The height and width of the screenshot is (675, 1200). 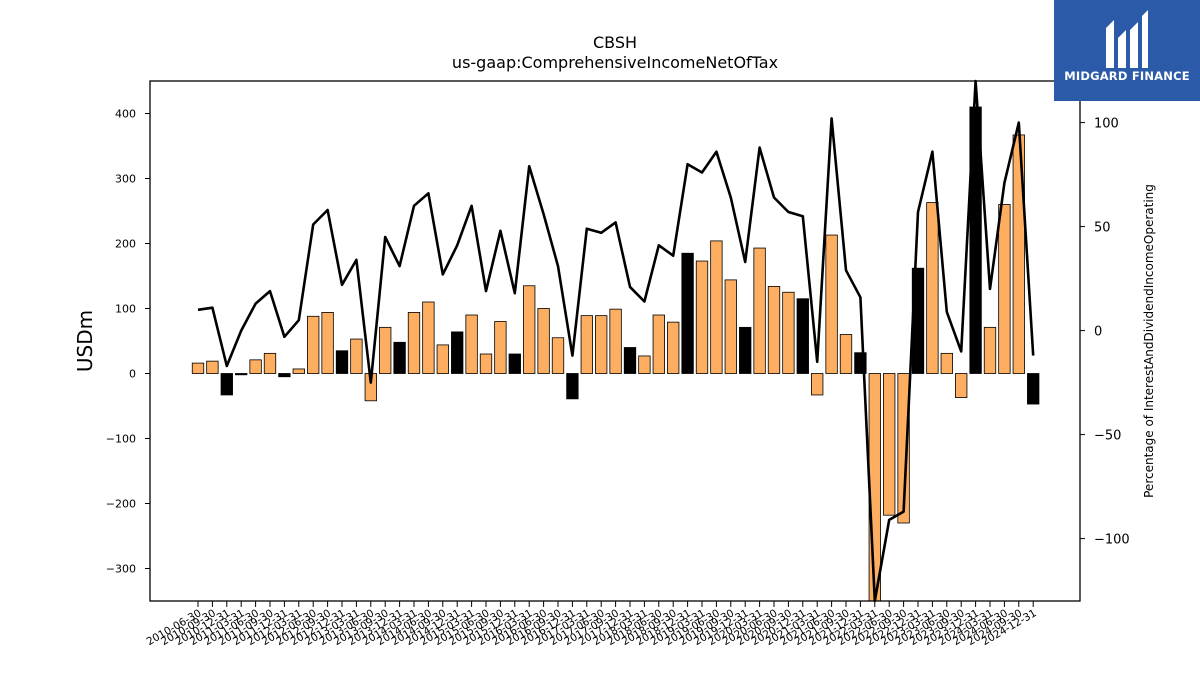 I want to click on logo-icon, so click(x=1127, y=39).